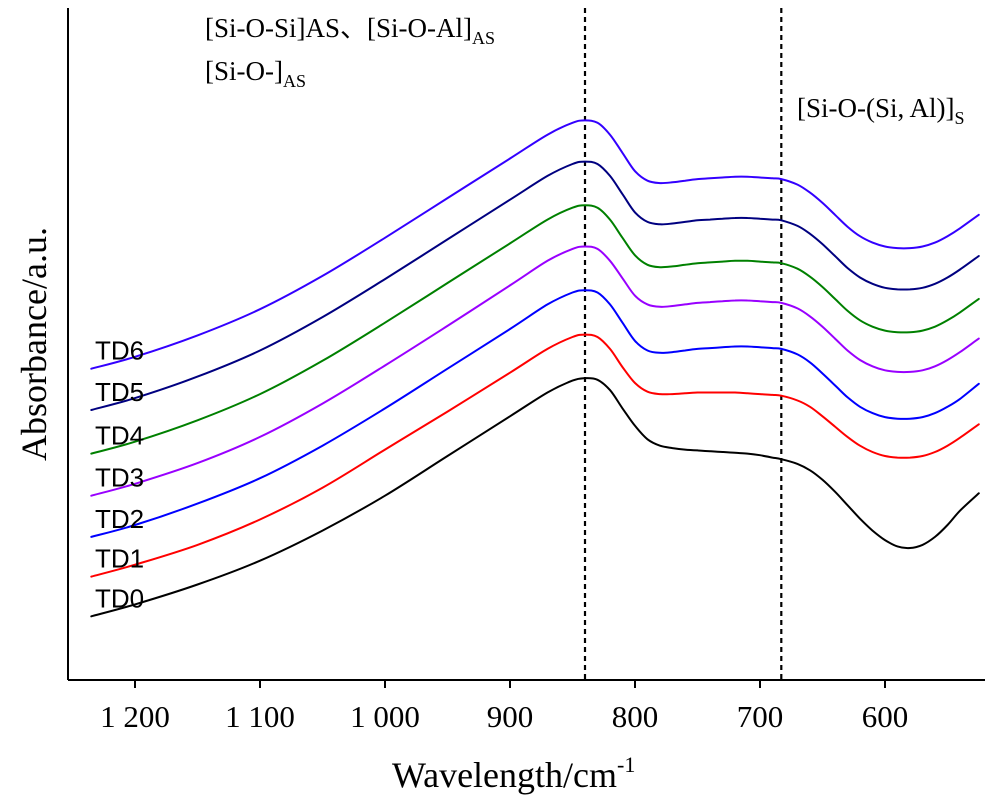  What do you see at coordinates (885, 716) in the screenshot?
I see `x-tick-label: 600` at bounding box center [885, 716].